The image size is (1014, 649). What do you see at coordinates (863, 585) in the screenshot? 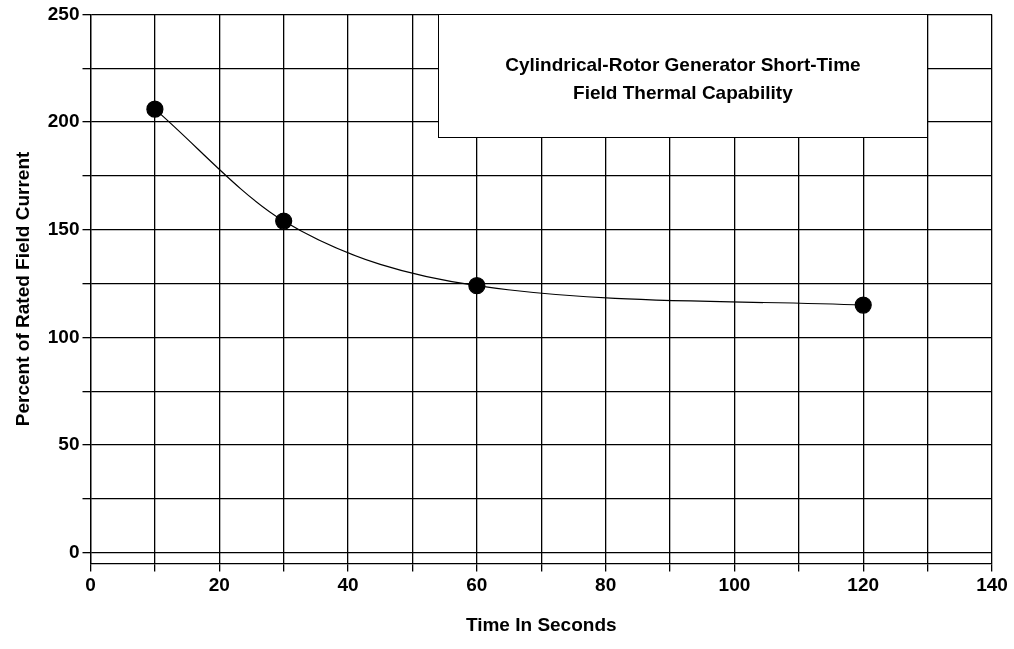
I see `x-tick-label: 120` at bounding box center [863, 585].